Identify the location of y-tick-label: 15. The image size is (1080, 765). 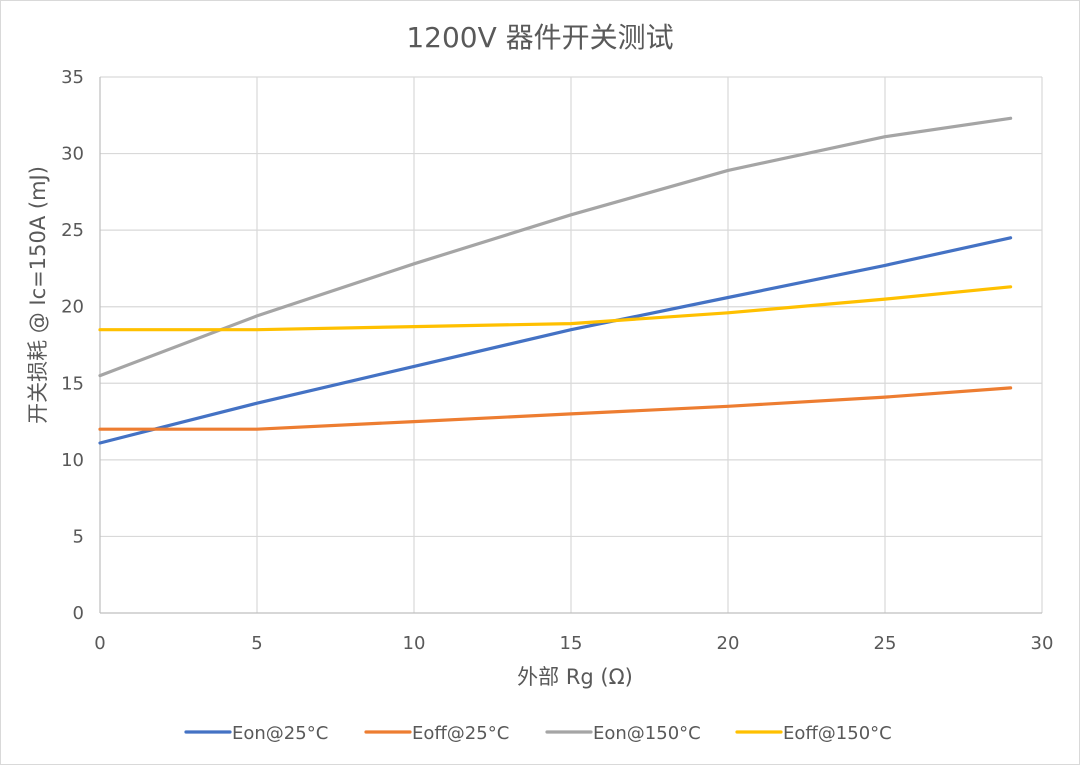
(72, 383).